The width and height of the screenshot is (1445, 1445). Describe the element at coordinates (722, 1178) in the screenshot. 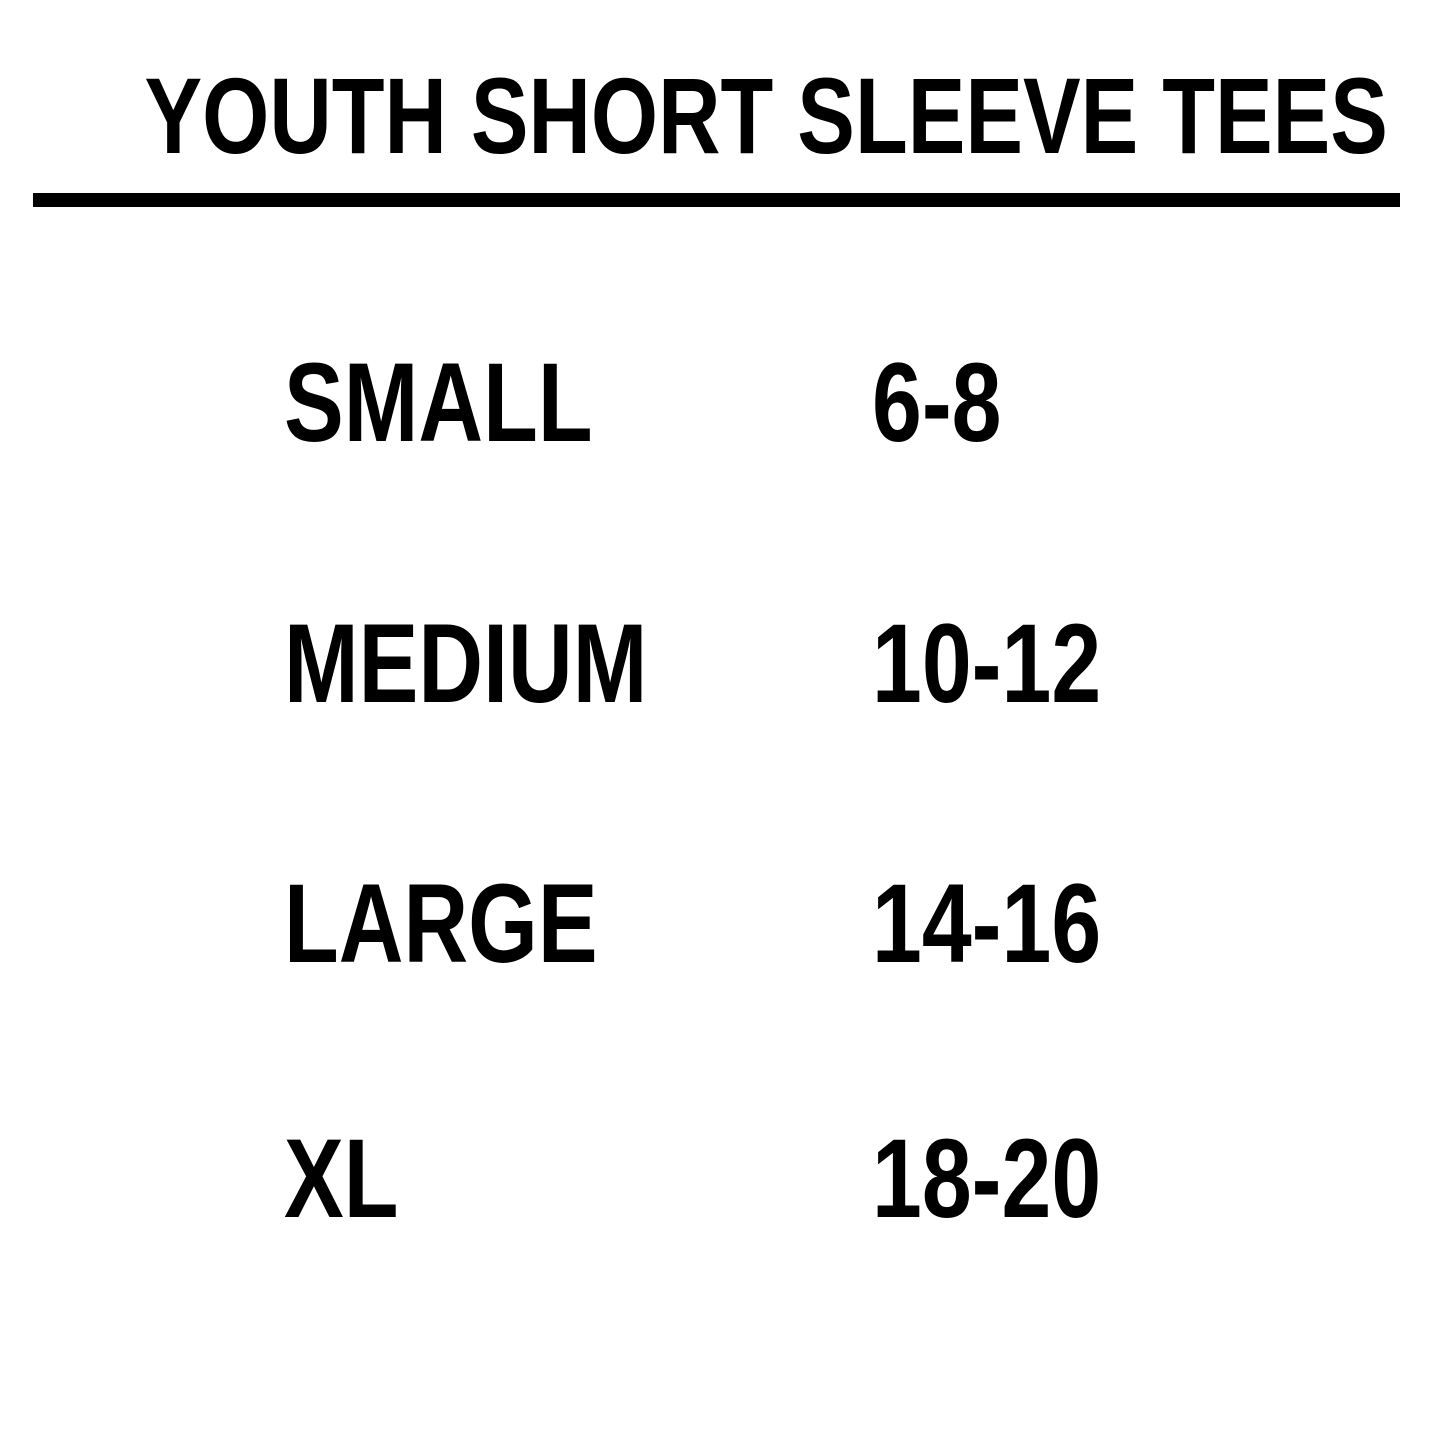

I see `table-row: XL 18-20` at that location.